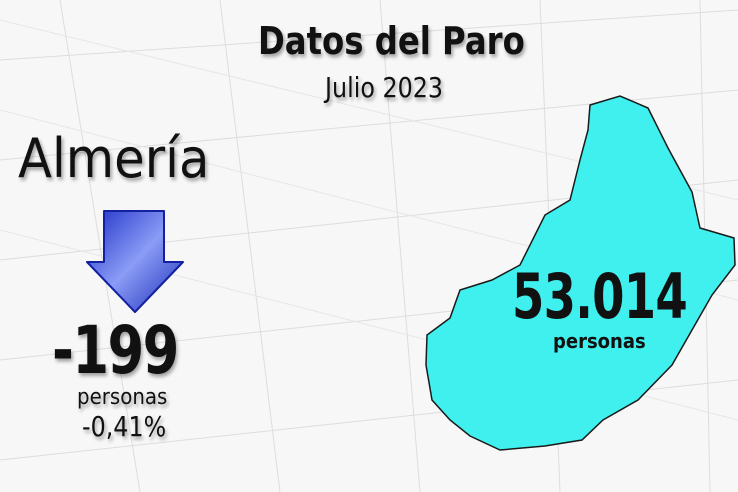  Describe the element at coordinates (391, 41) in the screenshot. I see `page-title: Datos del Paro` at that location.